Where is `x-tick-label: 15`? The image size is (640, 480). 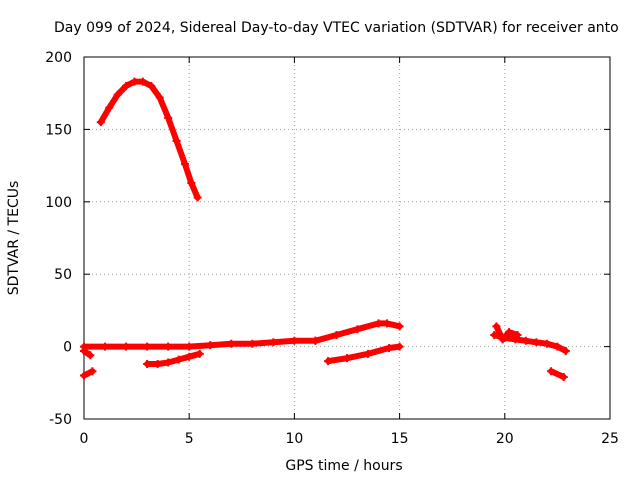
x-tick-label: 15 is located at coordinates (400, 439).